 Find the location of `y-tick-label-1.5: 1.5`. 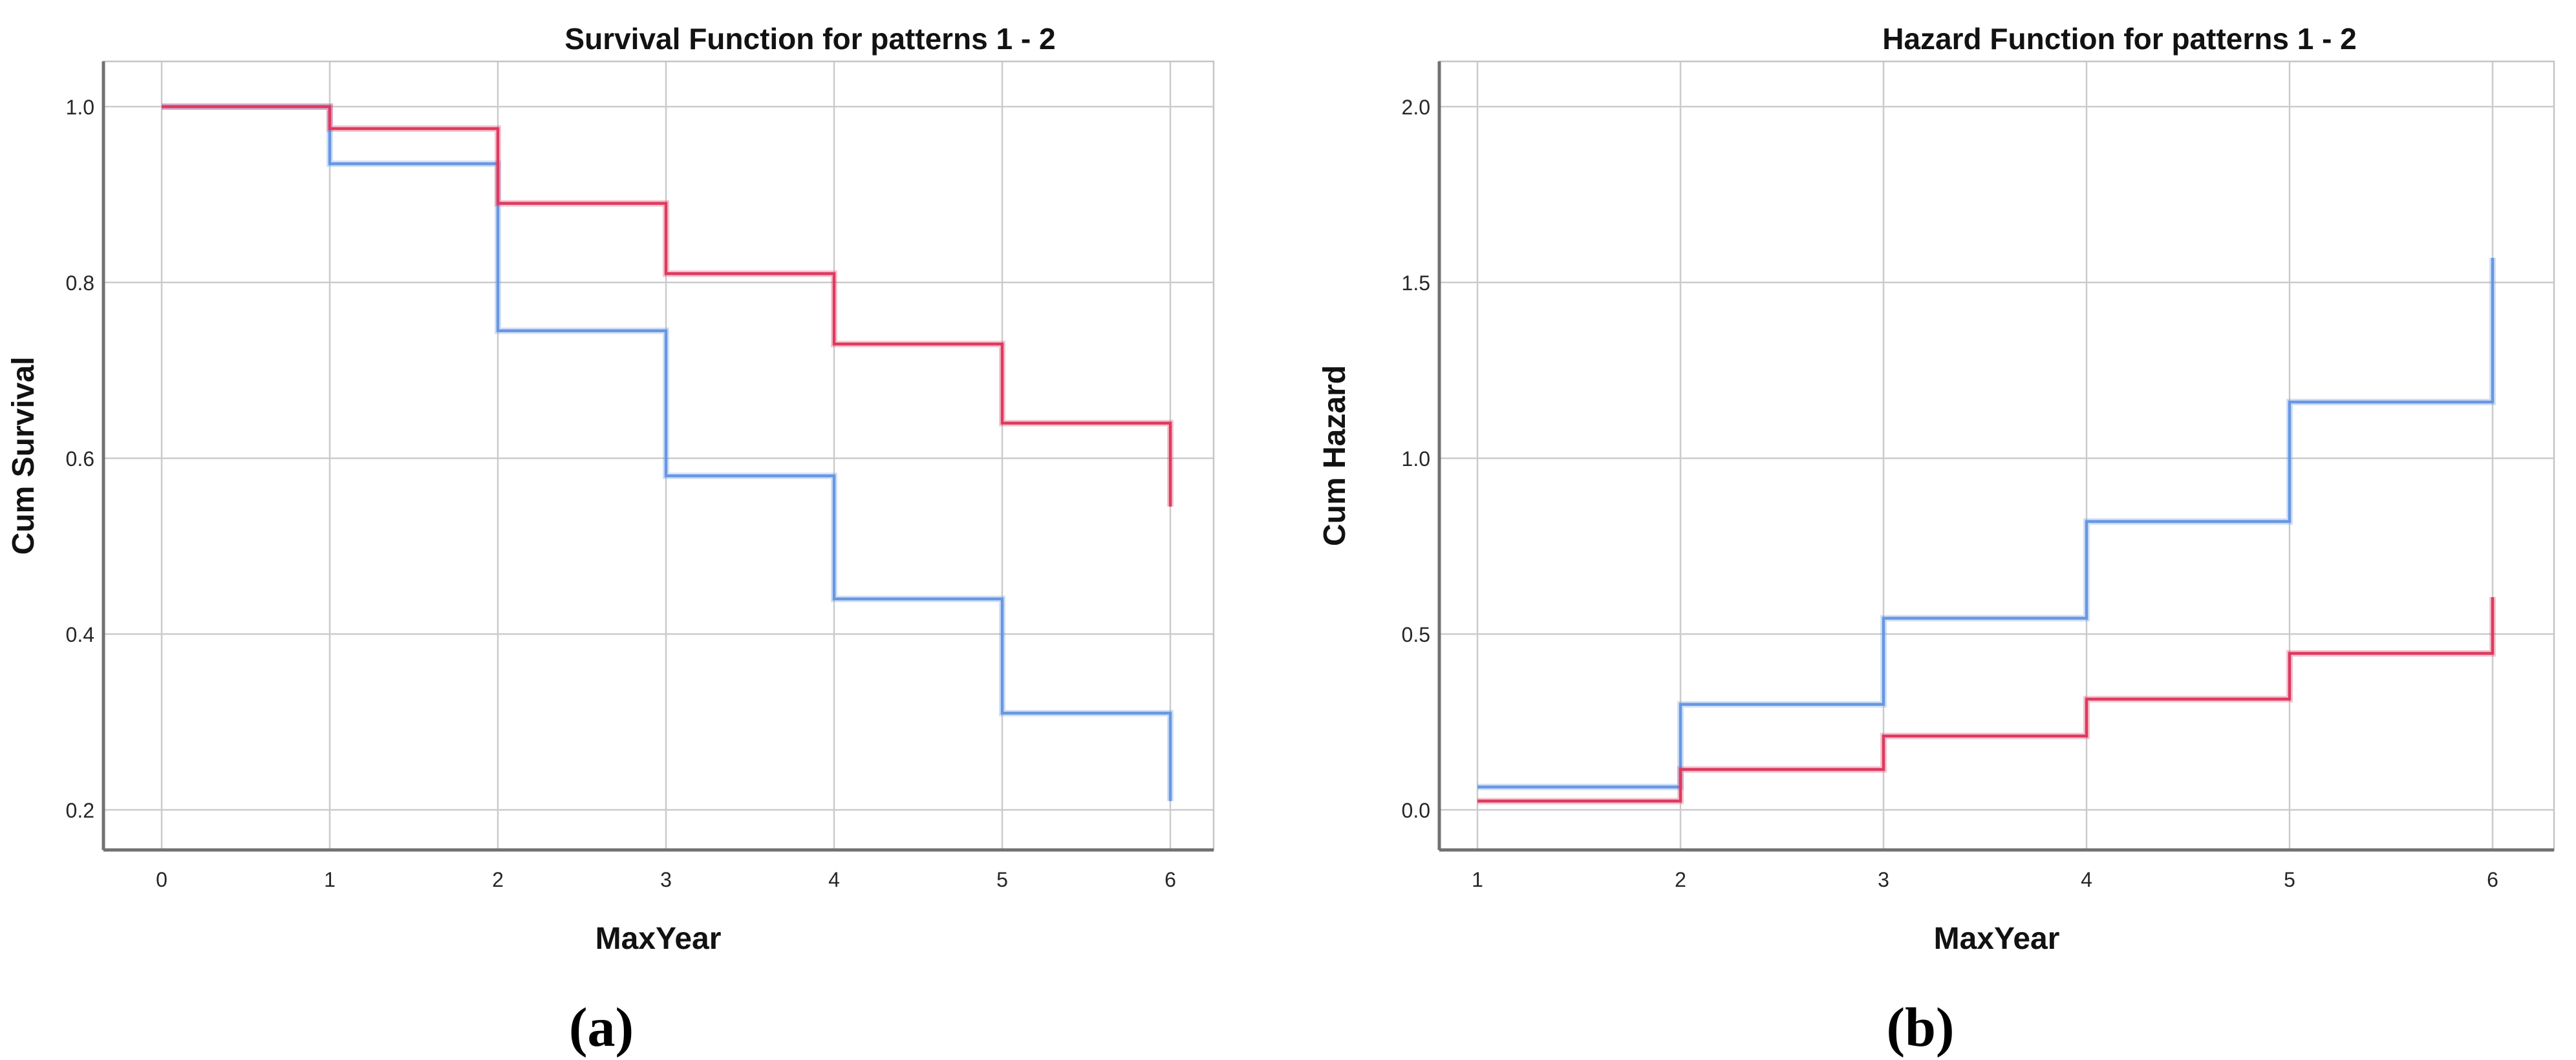

y-tick-label-1.5: 1.5 is located at coordinates (1416, 283).